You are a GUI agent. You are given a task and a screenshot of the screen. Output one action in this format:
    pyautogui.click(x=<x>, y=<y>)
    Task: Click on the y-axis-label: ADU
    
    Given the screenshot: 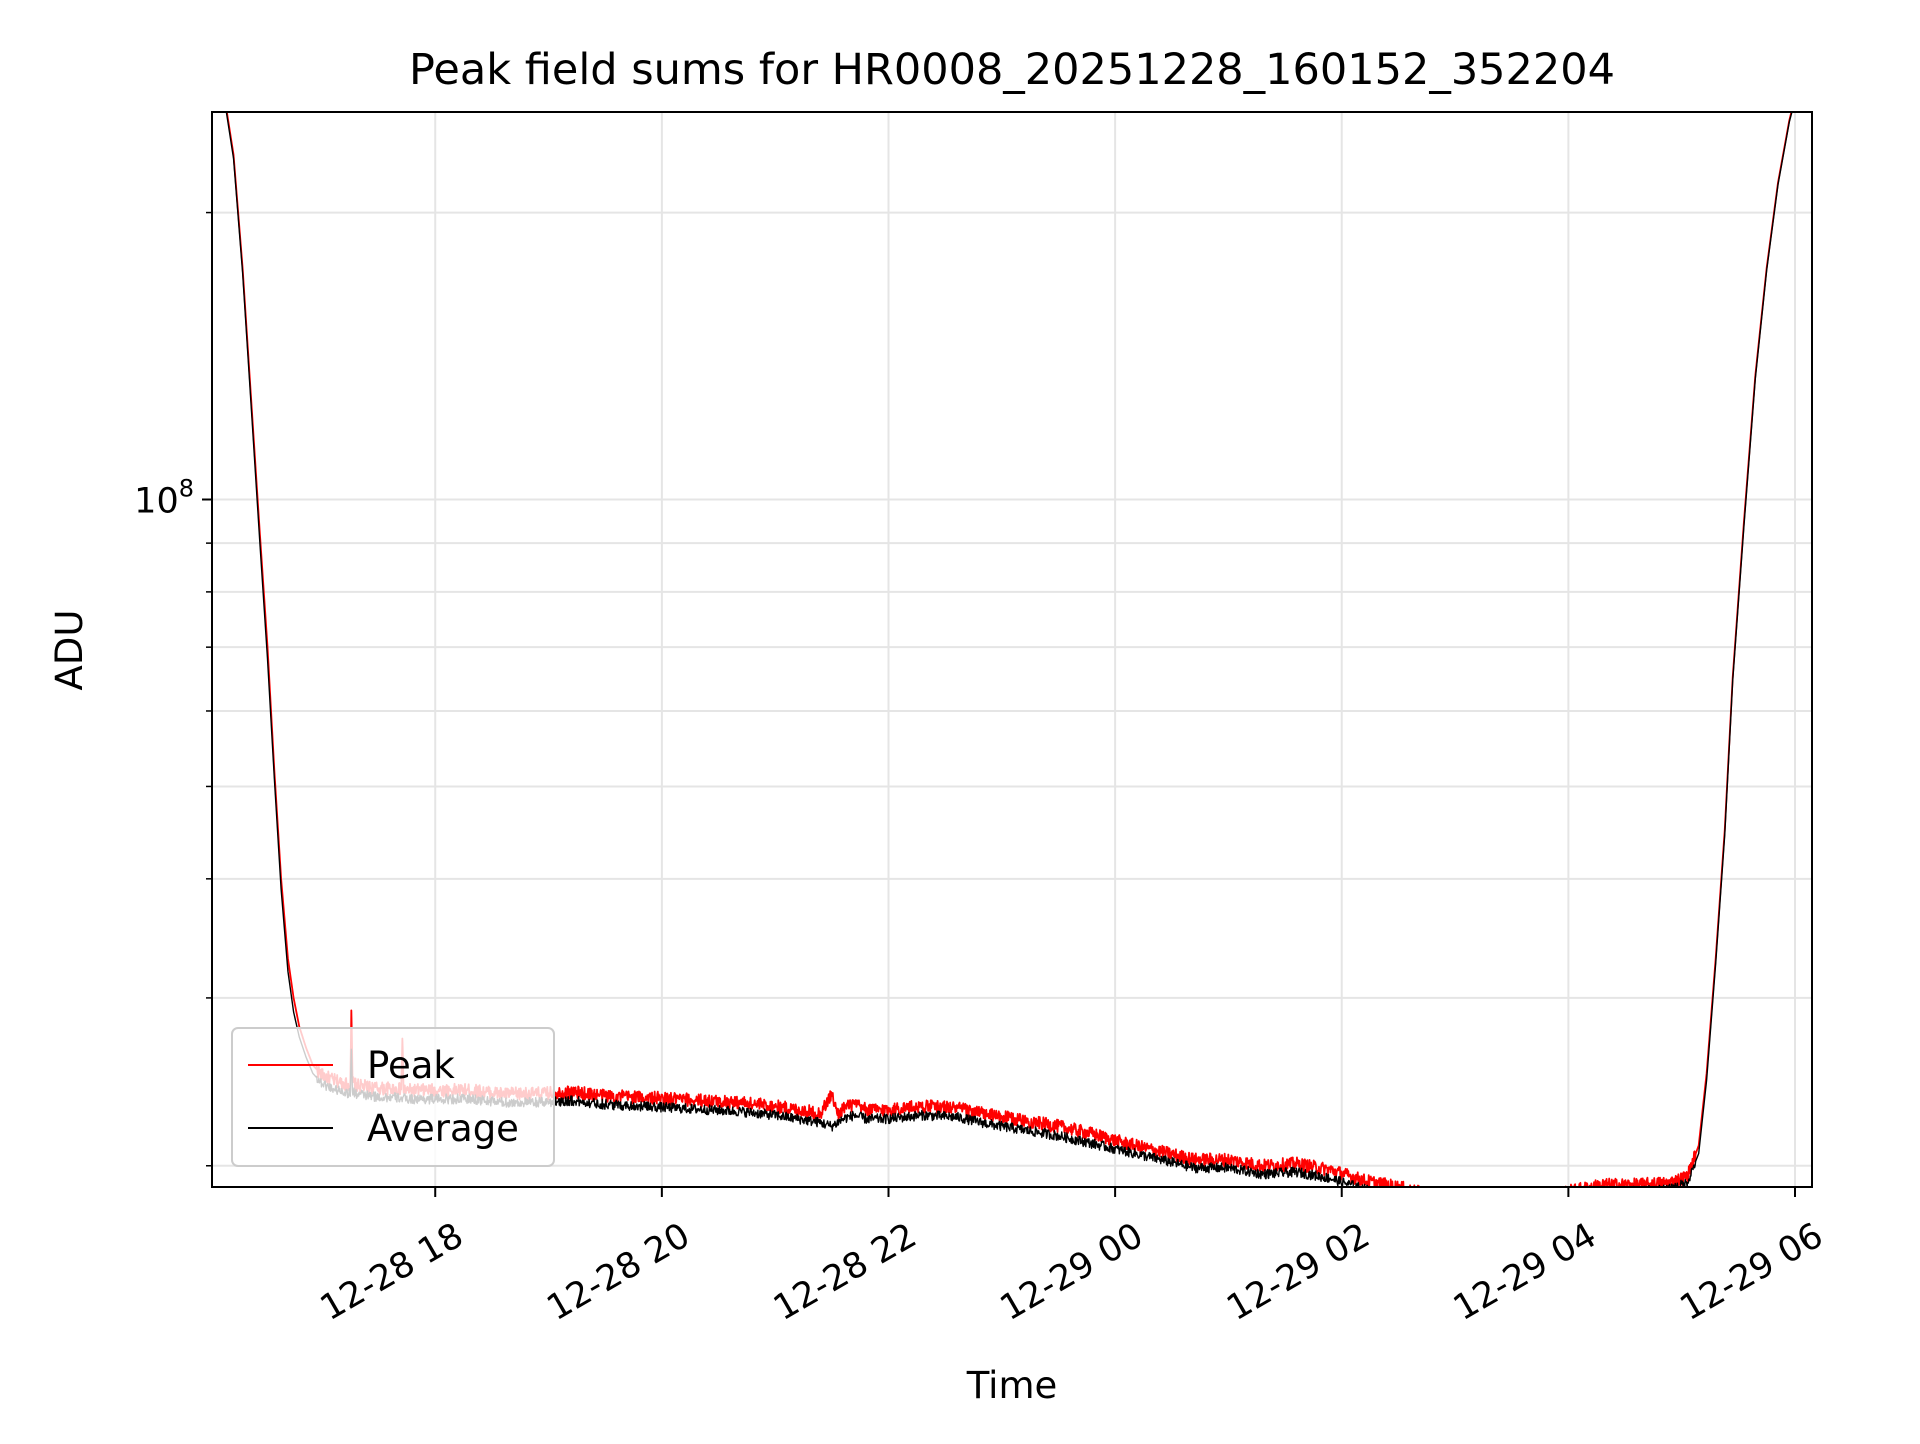 What is the action you would take?
    pyautogui.click(x=69, y=650)
    